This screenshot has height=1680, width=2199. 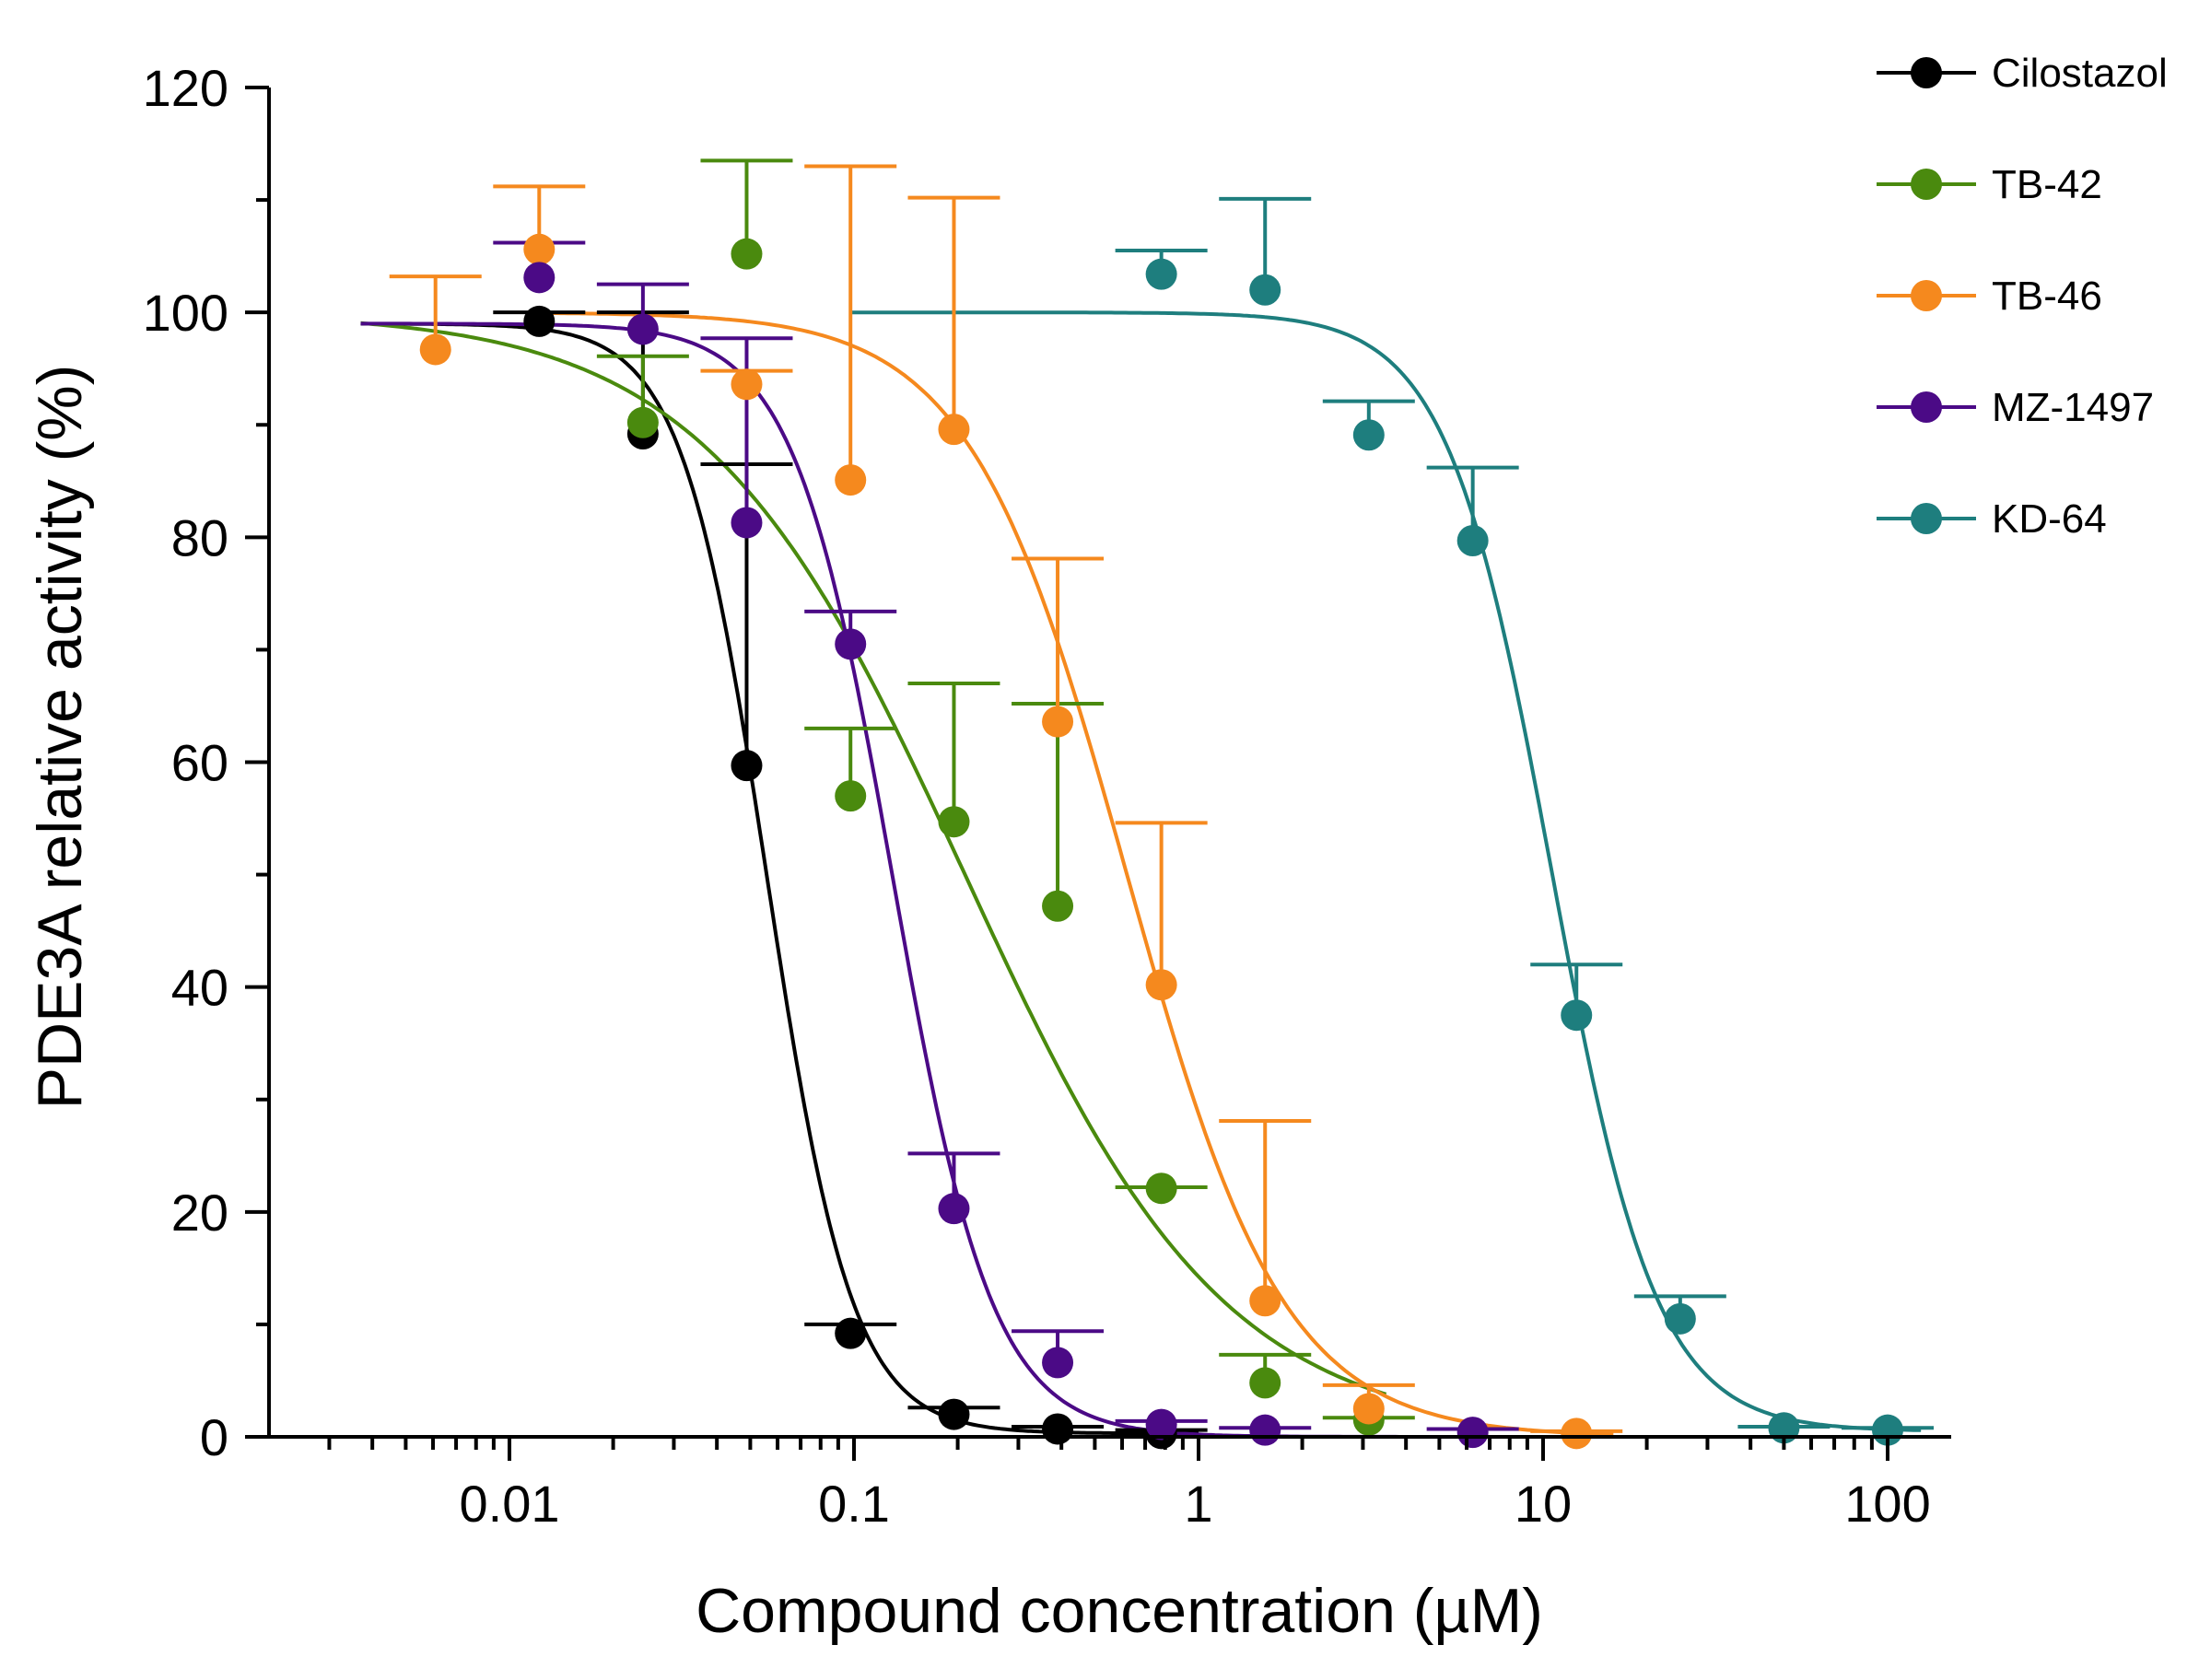 I want to click on legend-label: Cilostazol, so click(x=2080, y=73).